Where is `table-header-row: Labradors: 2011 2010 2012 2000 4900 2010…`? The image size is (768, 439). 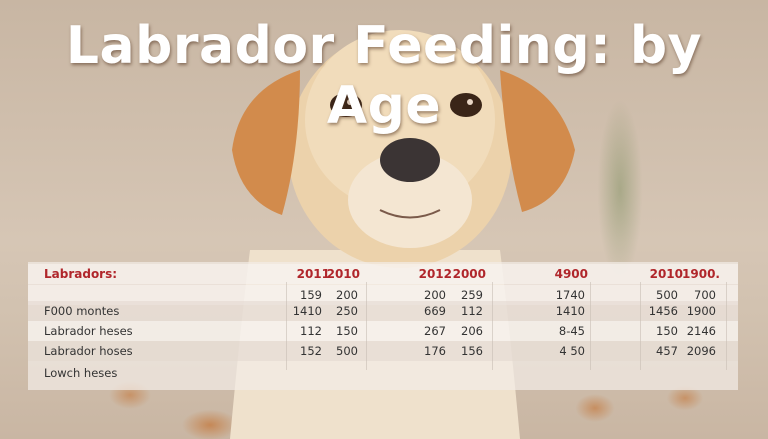 table-header-row: Labradors: 2011 2010 2012 2000 4900 2010… is located at coordinates (383, 274).